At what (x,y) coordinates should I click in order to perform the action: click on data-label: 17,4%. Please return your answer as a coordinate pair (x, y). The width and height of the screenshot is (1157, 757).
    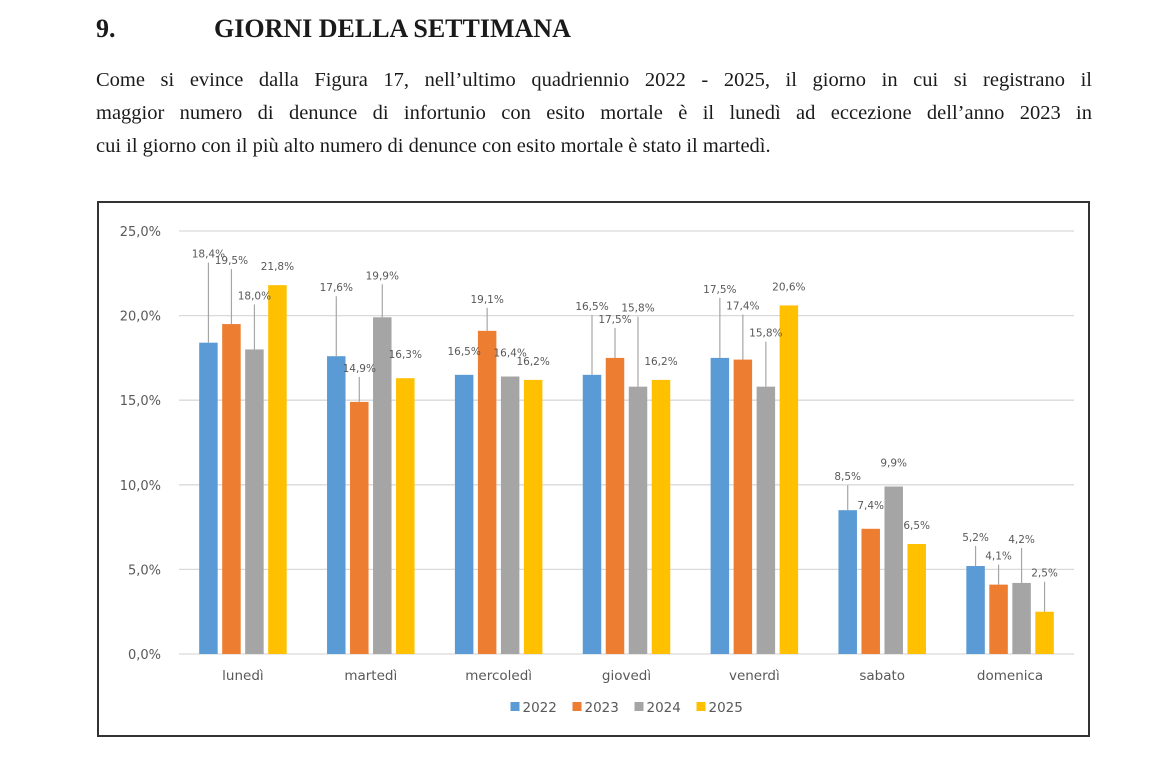
    Looking at the image, I should click on (742, 307).